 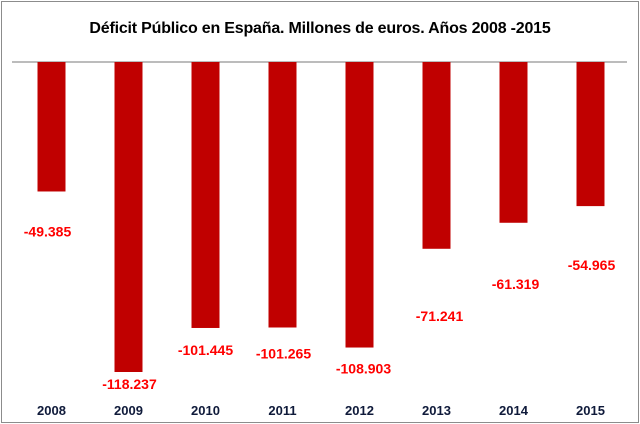 I want to click on data-label-2011: -101.265, so click(x=283, y=354).